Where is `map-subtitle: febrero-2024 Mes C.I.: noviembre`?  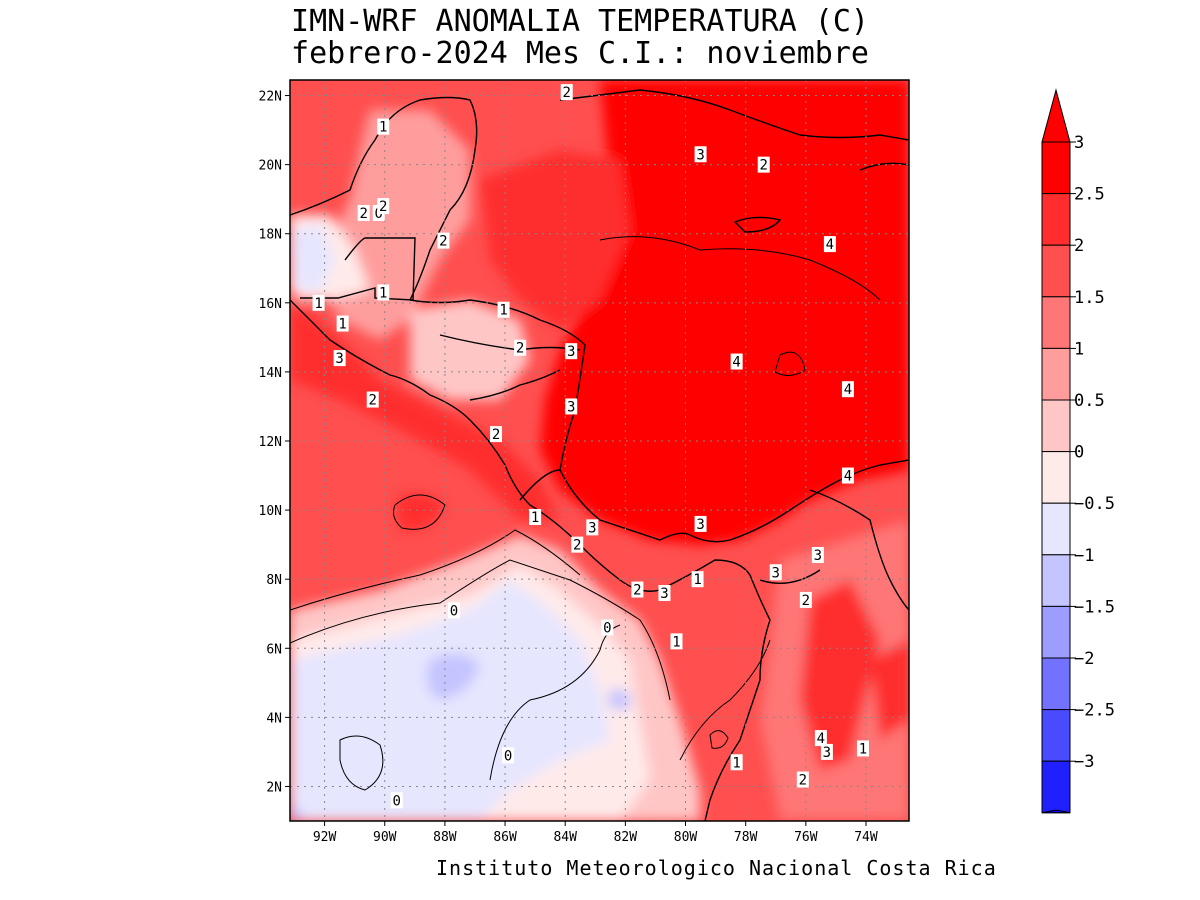
map-subtitle: febrero-2024 Mes C.I.: noviembre is located at coordinates (580, 53).